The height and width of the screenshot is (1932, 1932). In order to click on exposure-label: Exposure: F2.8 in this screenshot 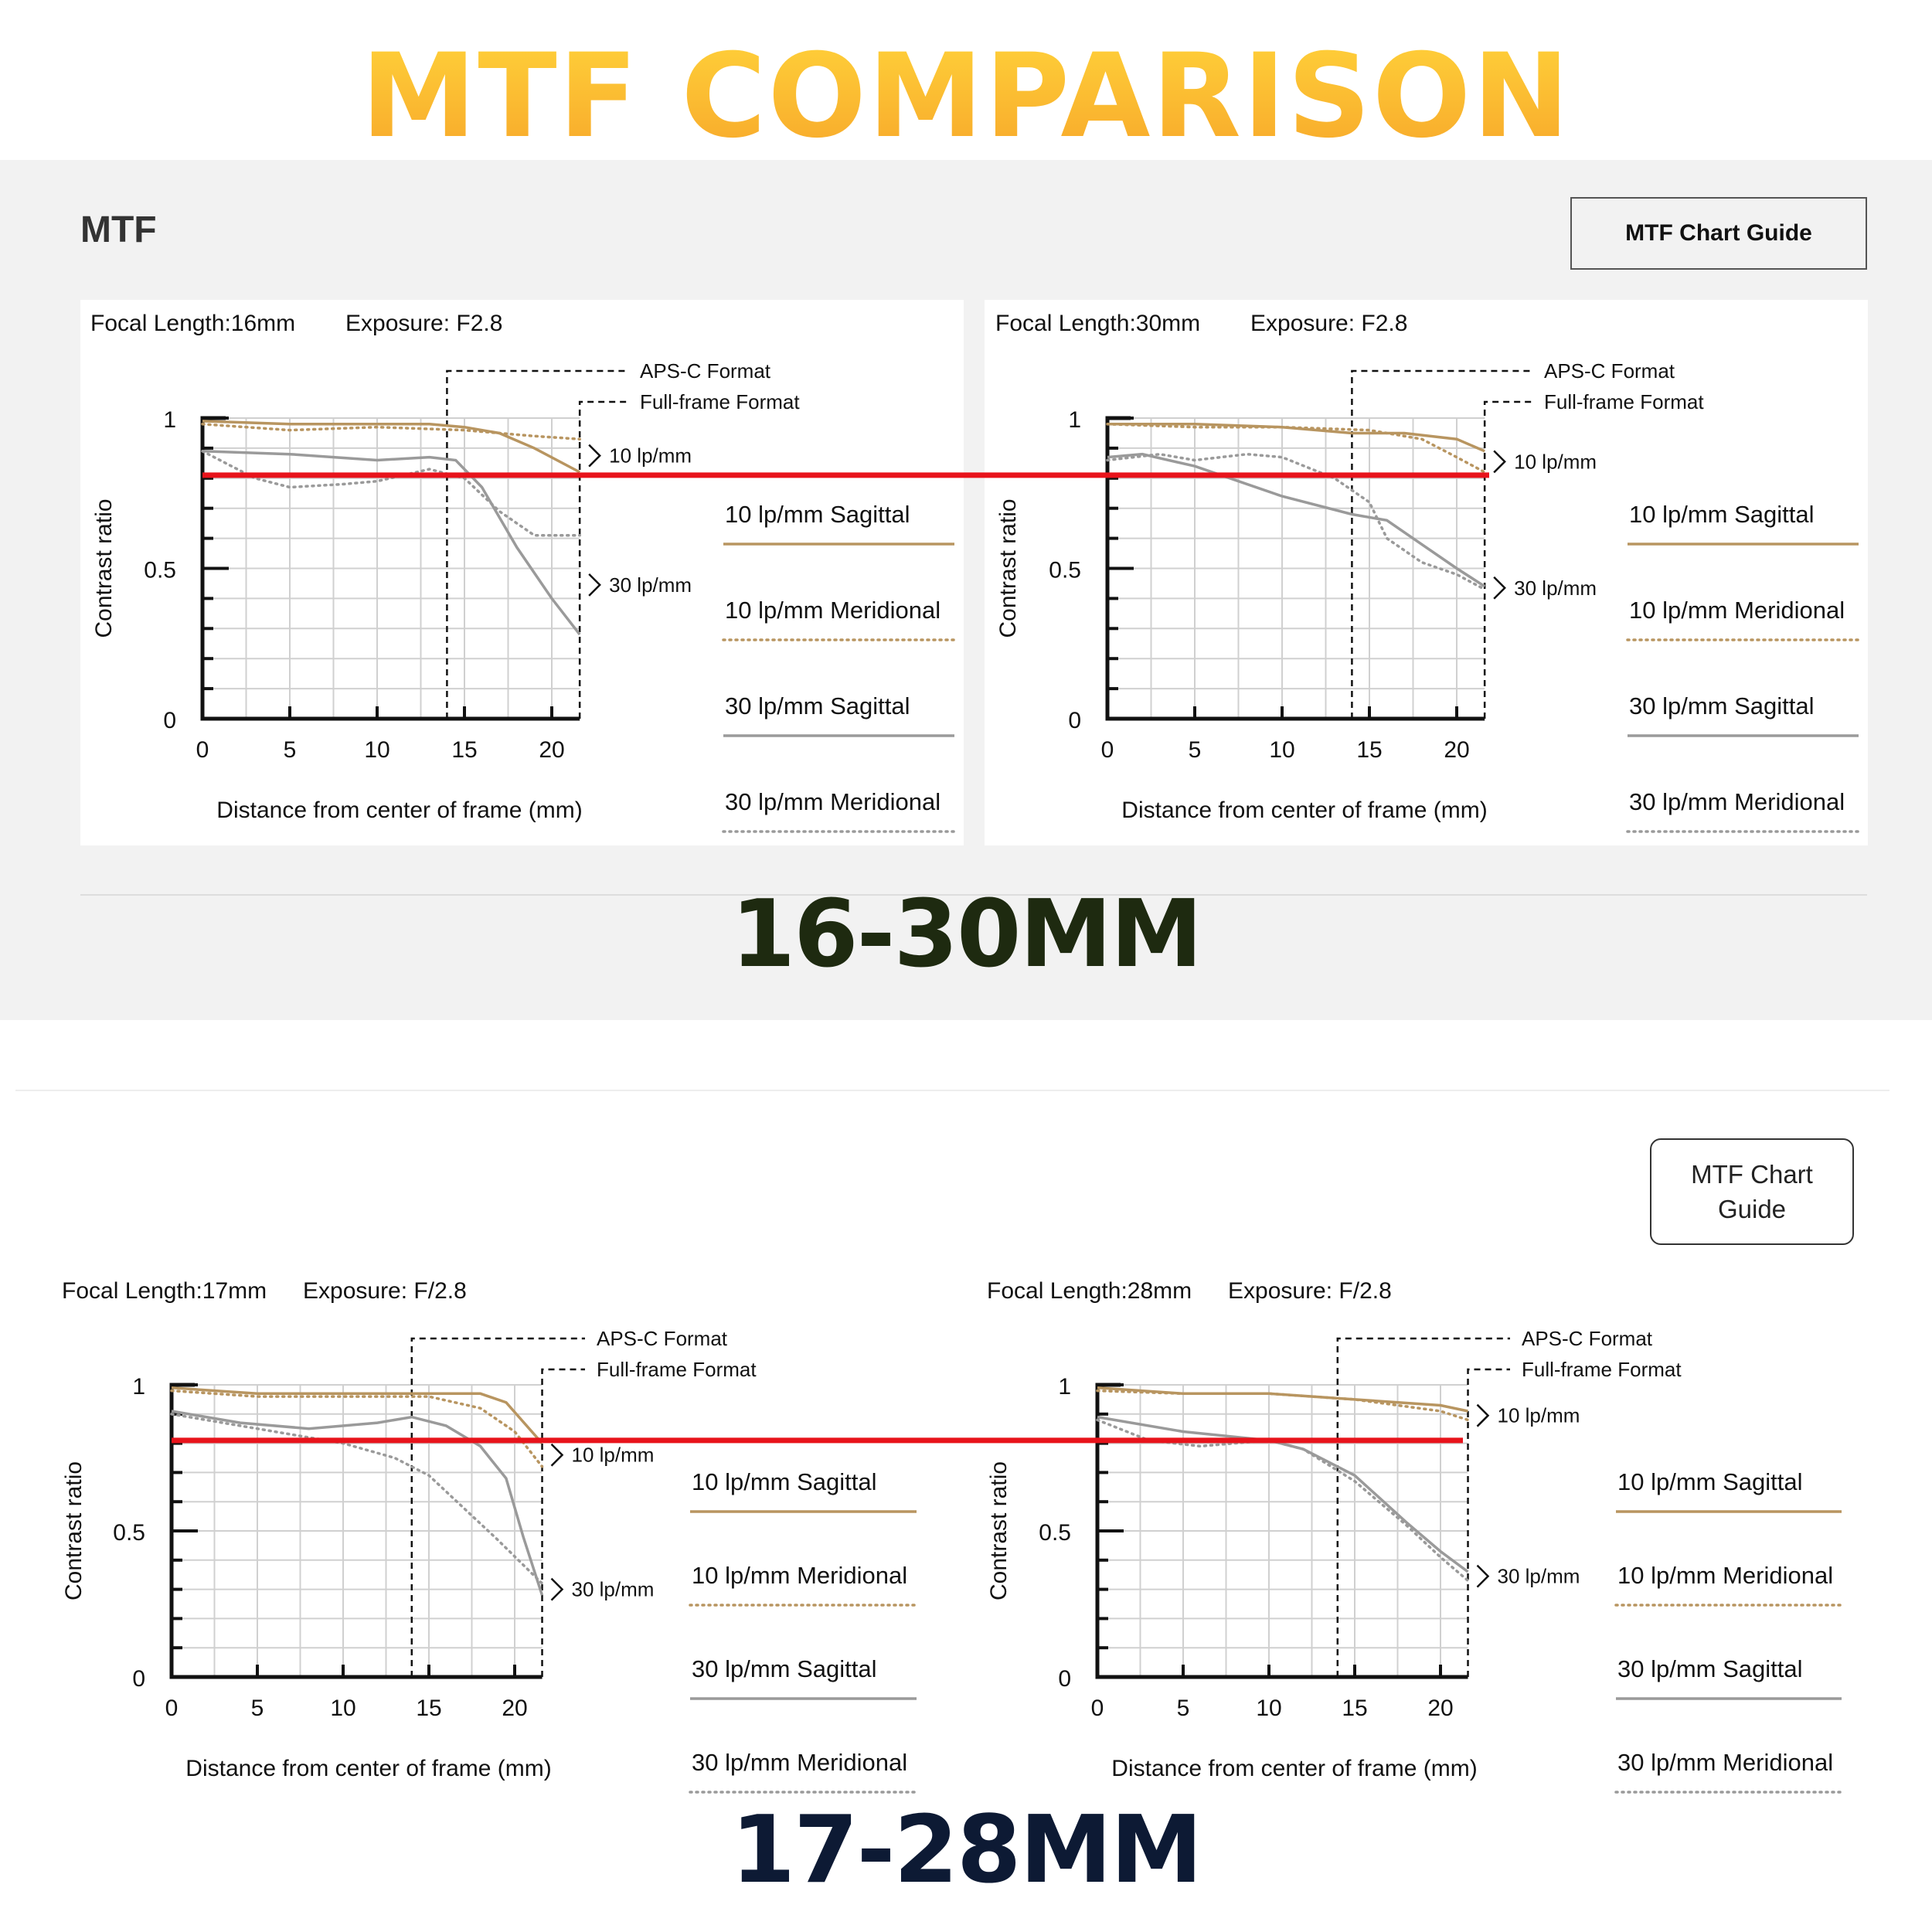, I will do `click(1328, 323)`.